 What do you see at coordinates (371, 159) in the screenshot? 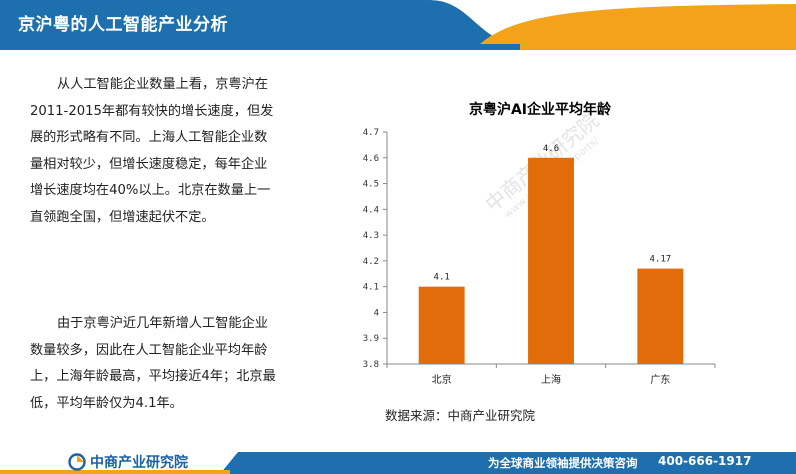
I see `y-tick-label: 4.6` at bounding box center [371, 159].